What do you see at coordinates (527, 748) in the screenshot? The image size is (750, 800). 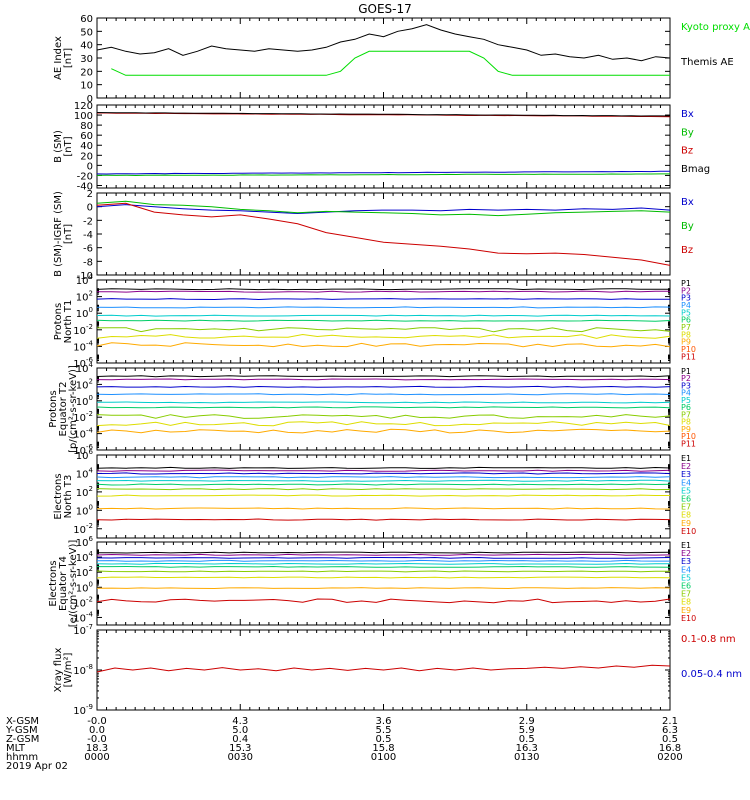 I see `time-axis-value: 16.3` at bounding box center [527, 748].